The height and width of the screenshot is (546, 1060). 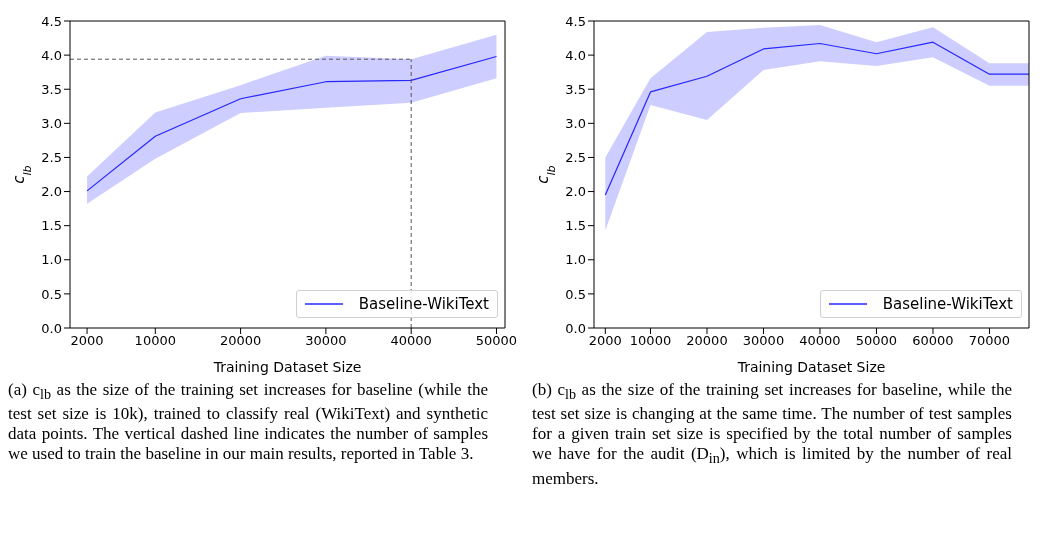 I want to click on x-tick-label: 70000, so click(x=989, y=341).